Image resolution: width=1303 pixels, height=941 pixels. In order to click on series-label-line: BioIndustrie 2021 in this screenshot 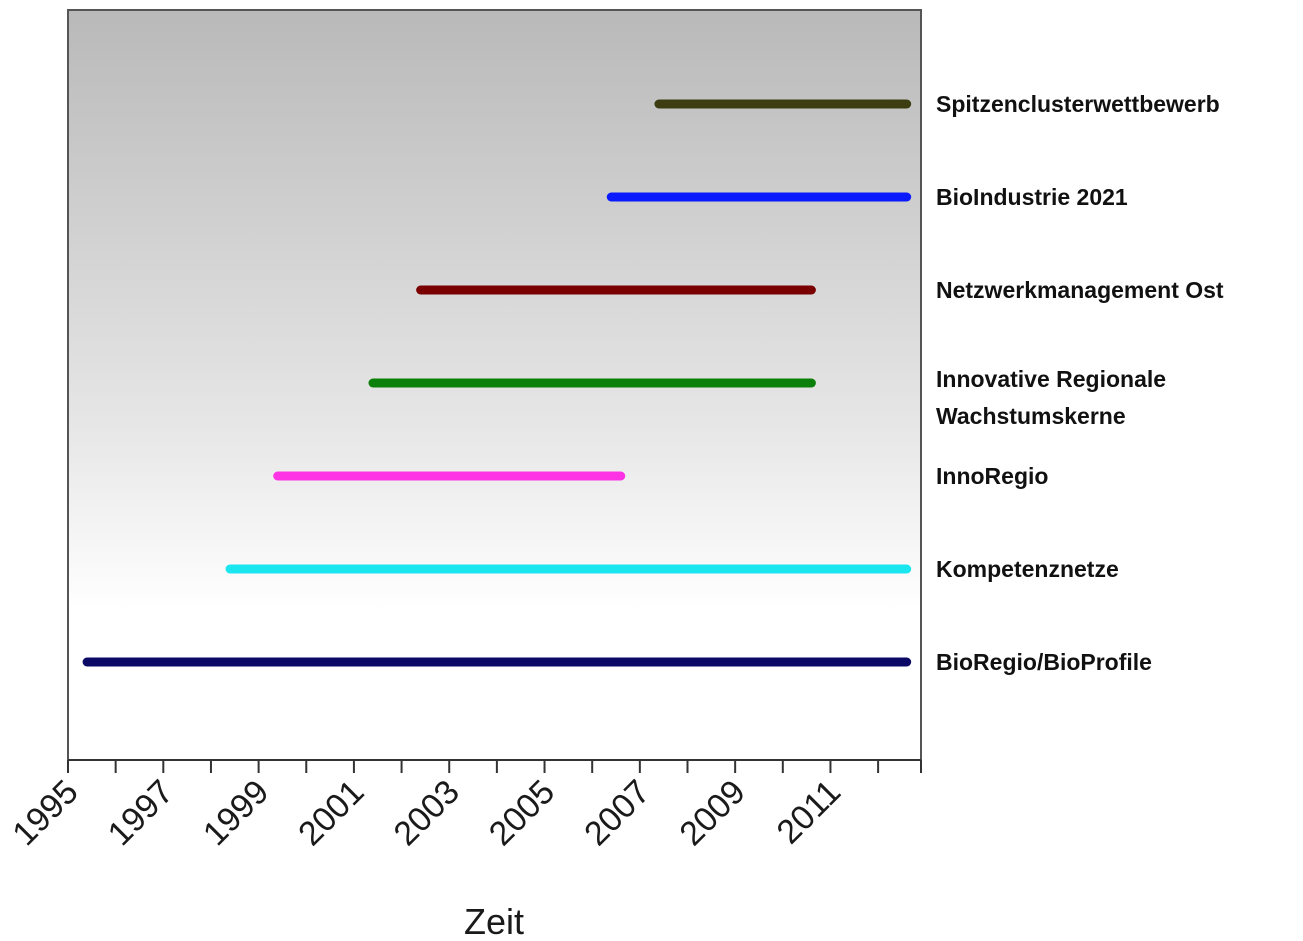, I will do `click(1032, 197)`.